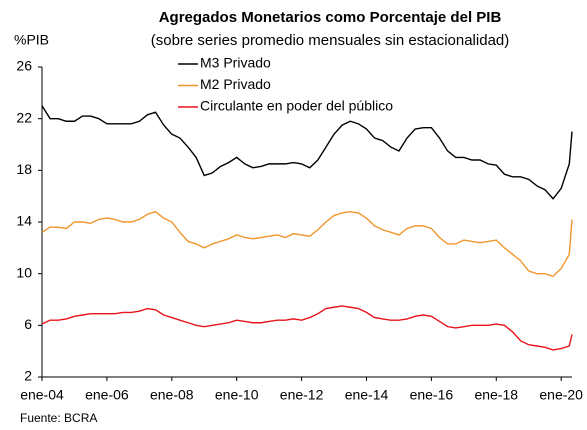 The image size is (587, 430). What do you see at coordinates (24, 117) in the screenshot?
I see `y-tick-label: 22` at bounding box center [24, 117].